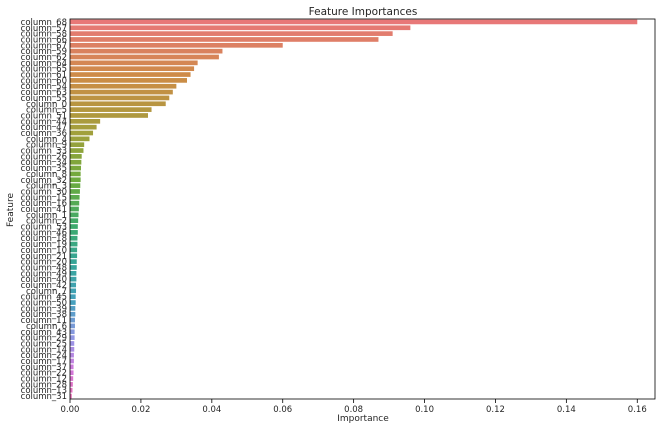 The height and width of the screenshot is (426, 658). I want to click on y-tick-label: column_1, so click(46, 216).